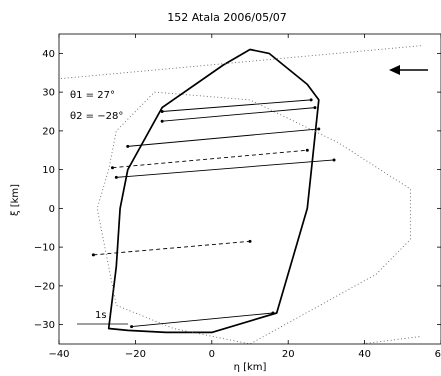  Describe the element at coordinates (48, 170) in the screenshot. I see `y-tick-label: 10` at that location.